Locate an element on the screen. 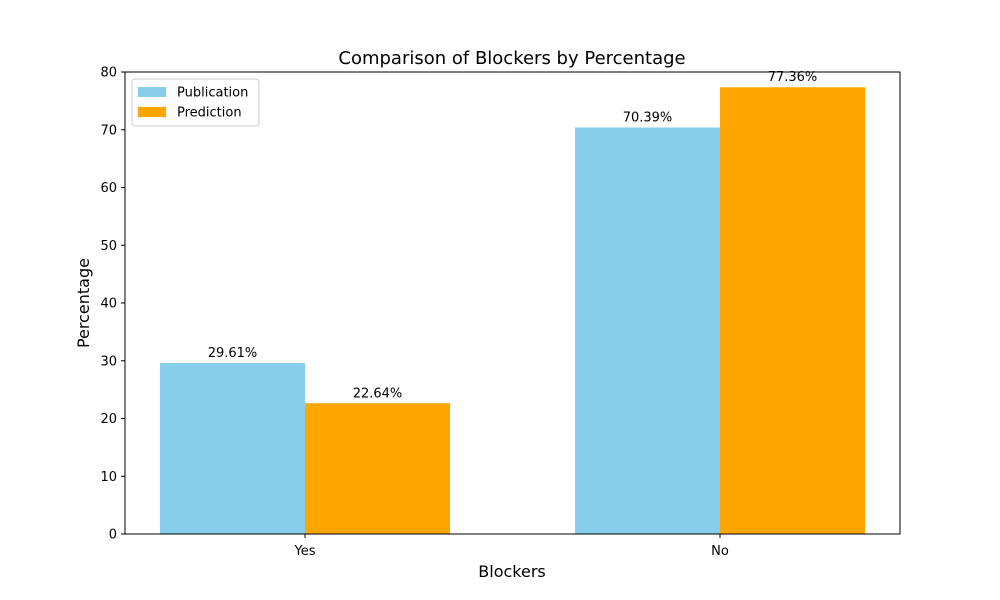 This screenshot has height=600, width=1000. x-tick-label: No is located at coordinates (720, 551).